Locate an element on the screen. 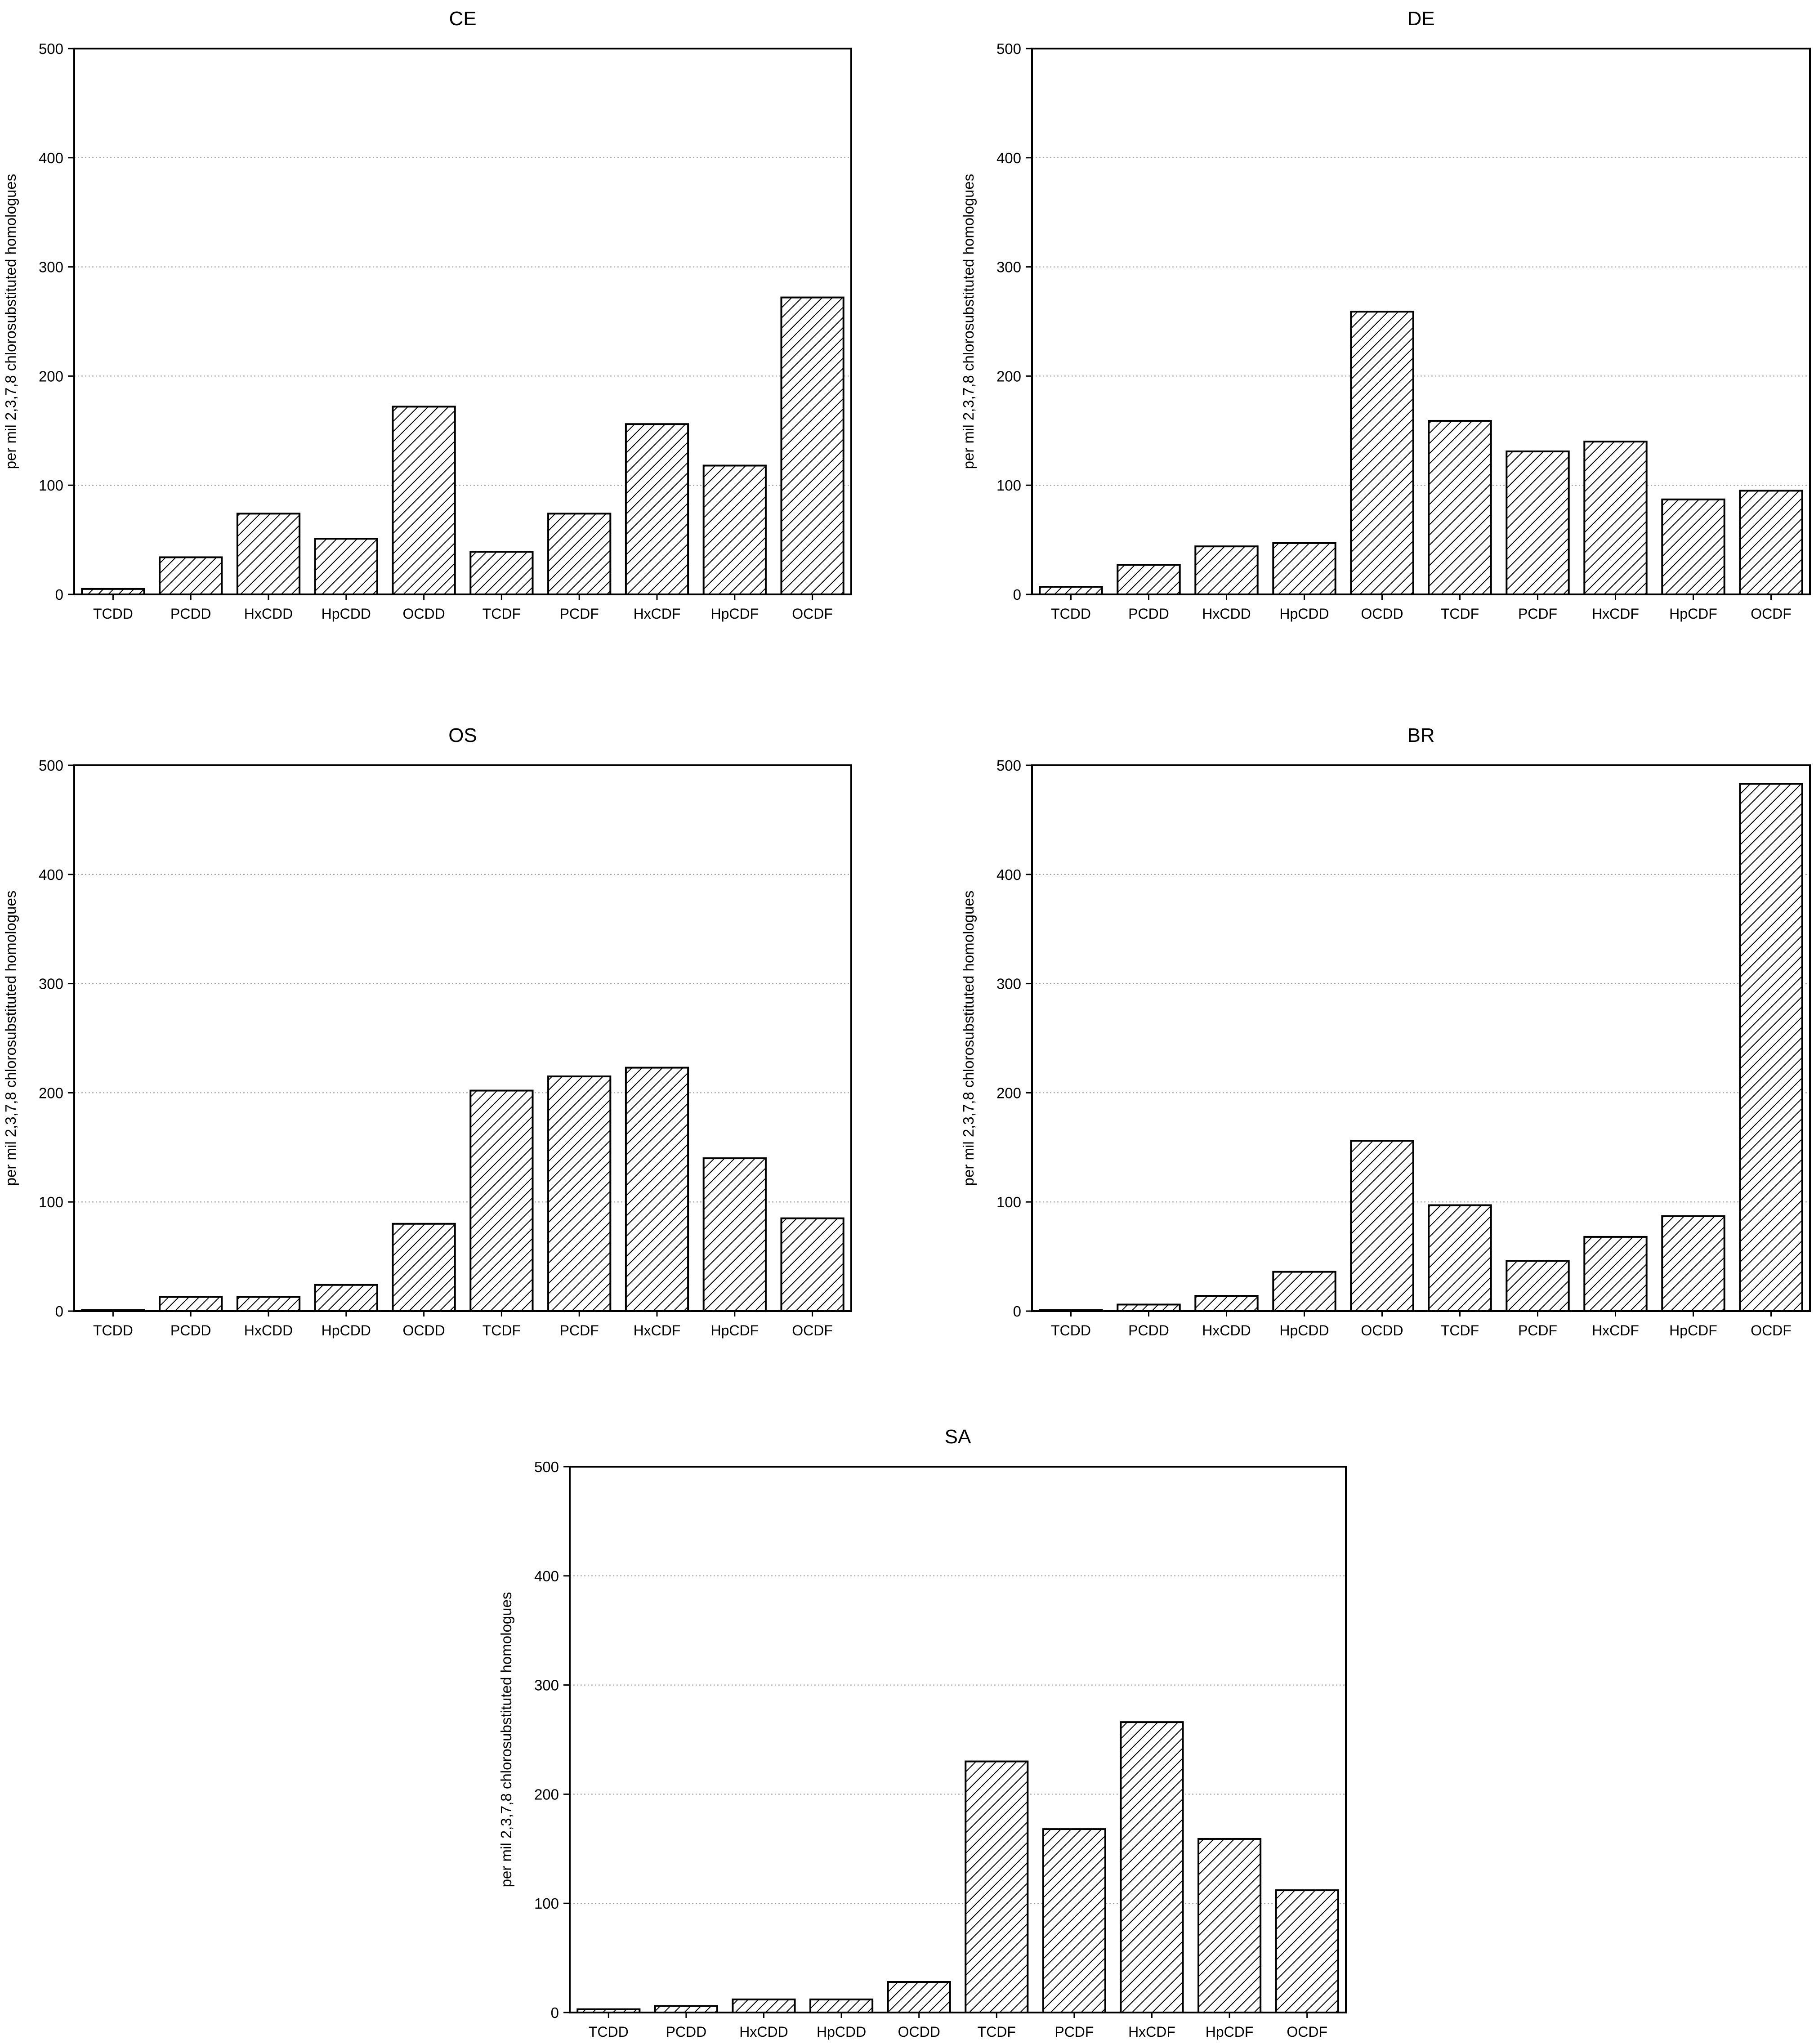  chart-title: OS is located at coordinates (462, 735).